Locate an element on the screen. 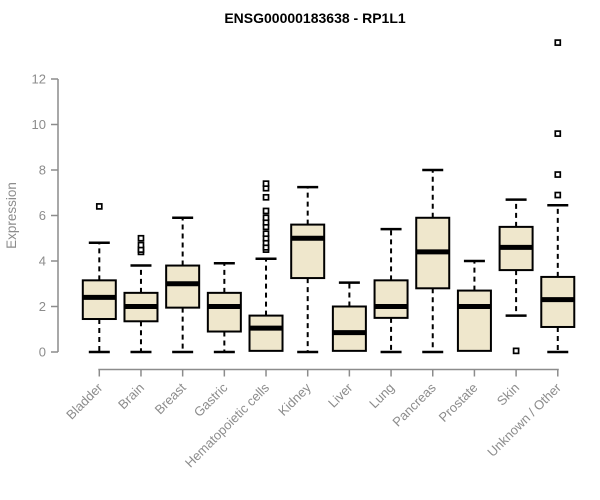 The image size is (600, 500). x-tick-label: Liver is located at coordinates (340, 395).